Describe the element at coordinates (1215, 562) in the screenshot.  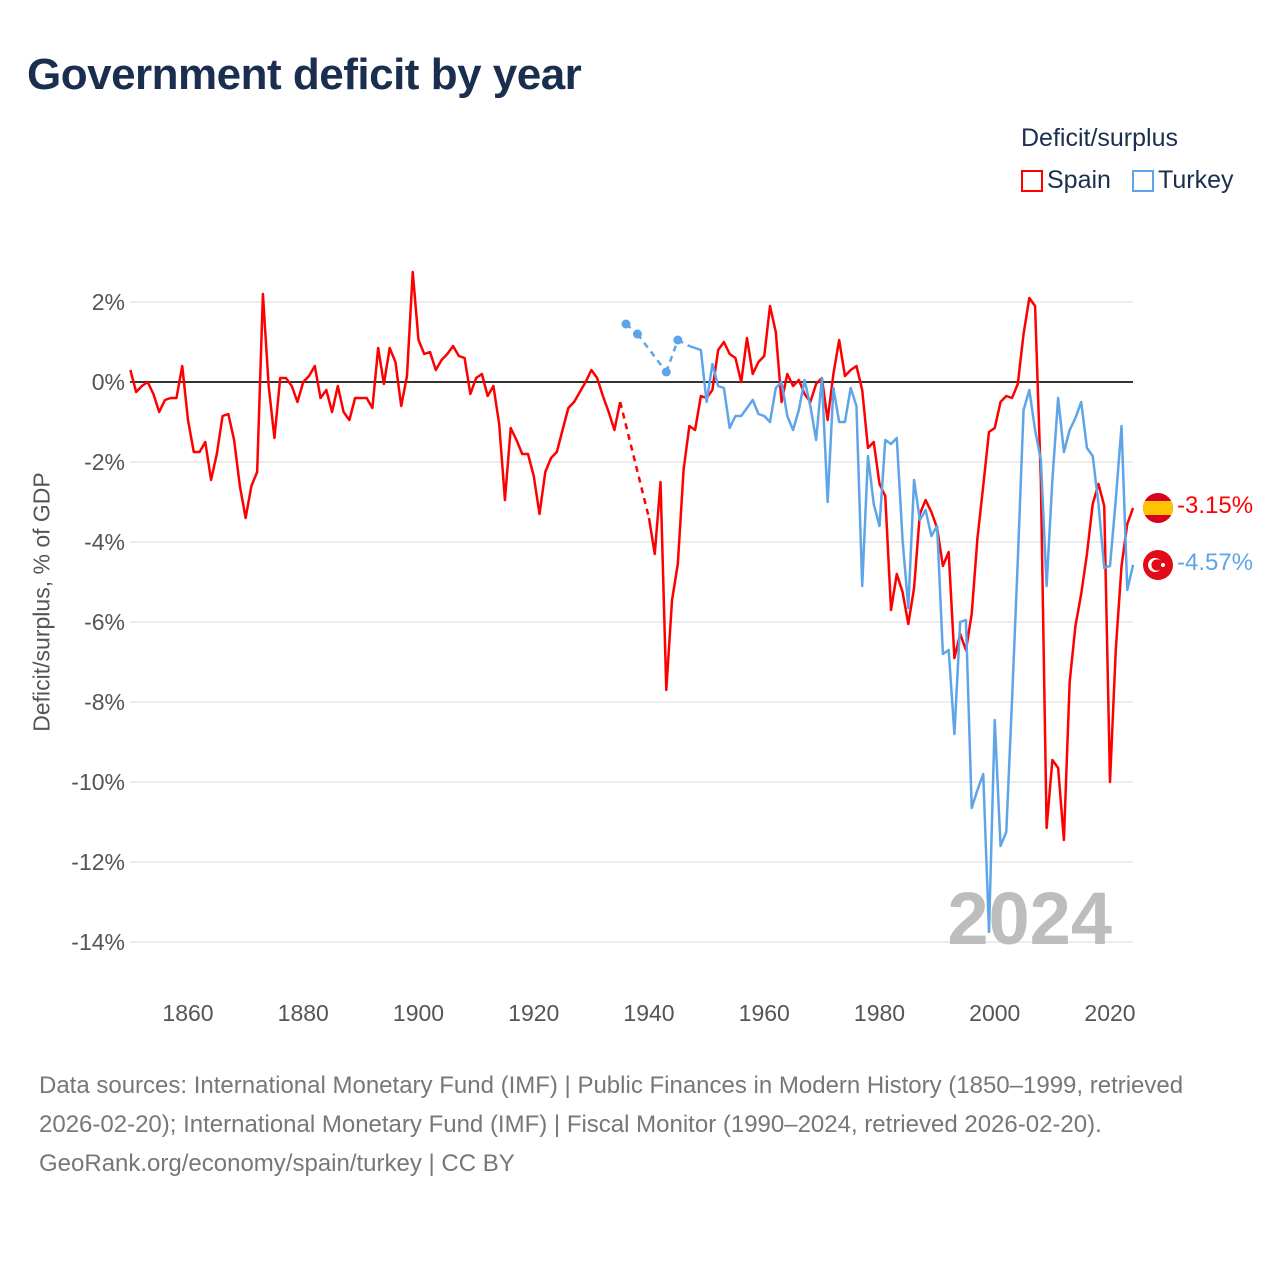
I see `end-label-turkey: -4.57%` at that location.